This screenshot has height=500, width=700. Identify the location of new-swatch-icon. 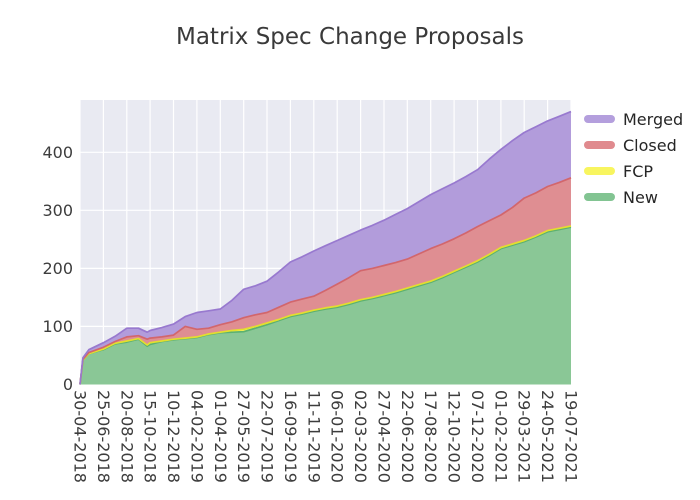
(599, 197).